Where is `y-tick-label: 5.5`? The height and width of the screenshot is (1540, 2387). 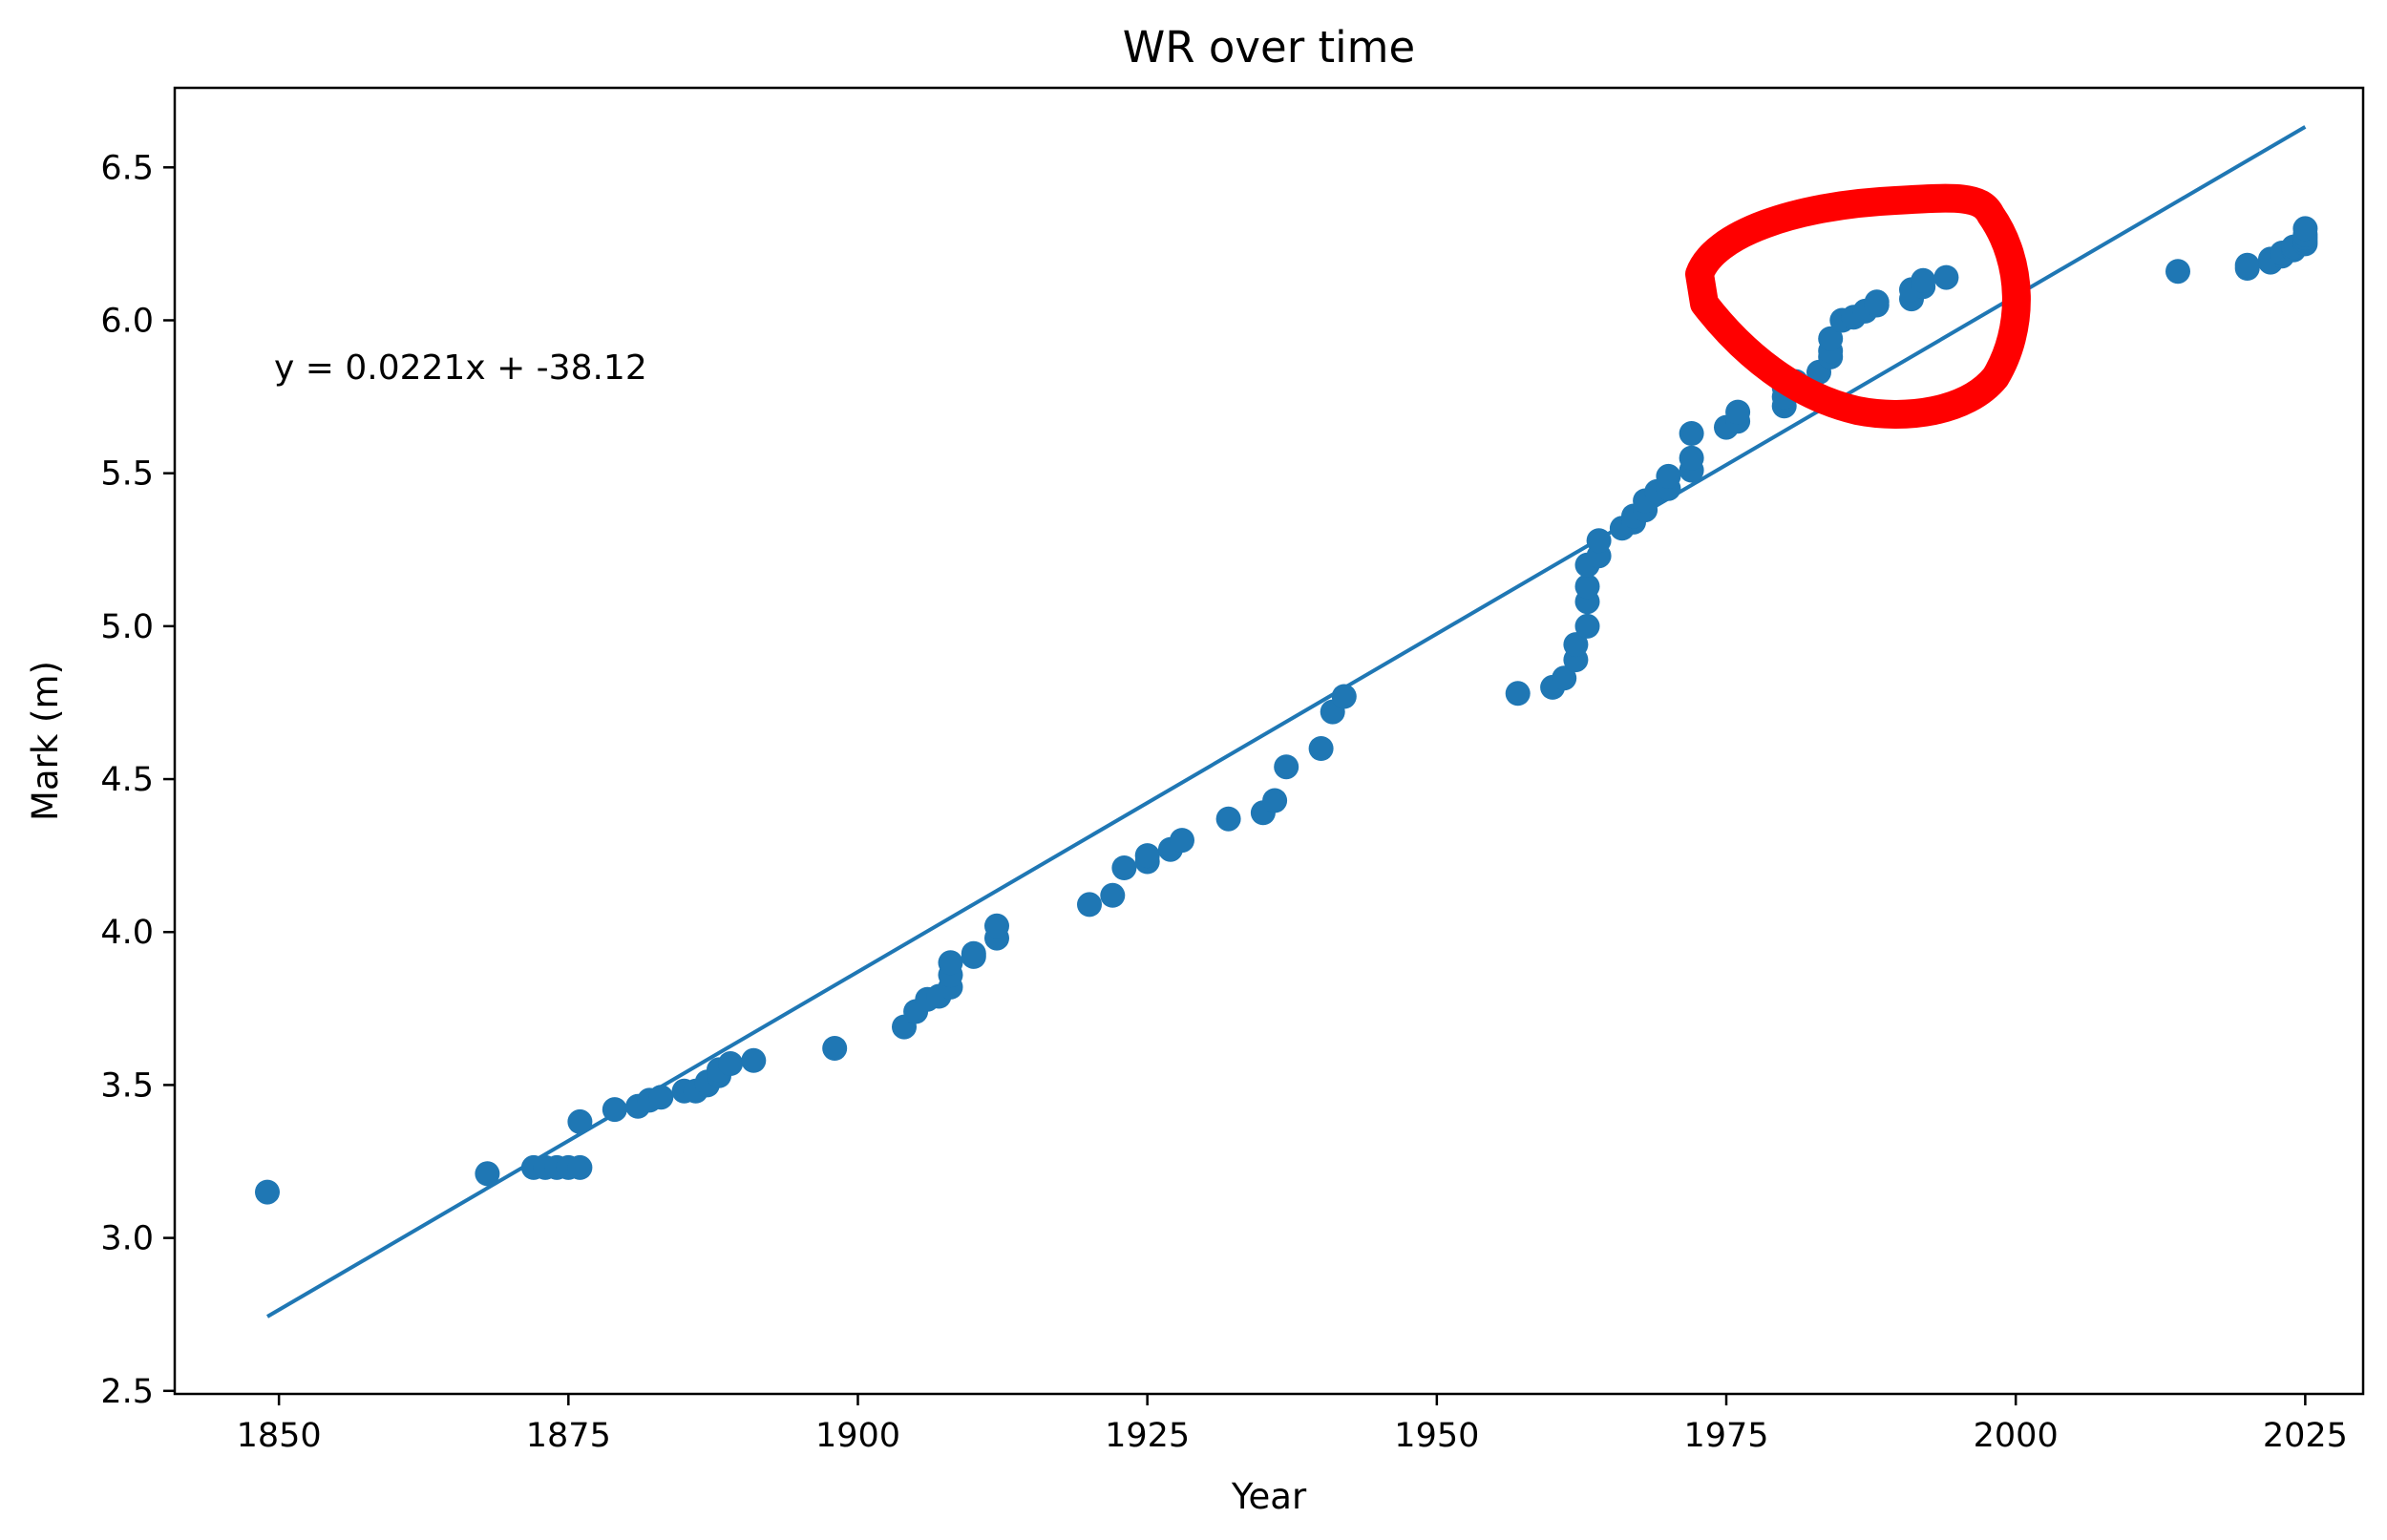 y-tick-label: 5.5 is located at coordinates (127, 474).